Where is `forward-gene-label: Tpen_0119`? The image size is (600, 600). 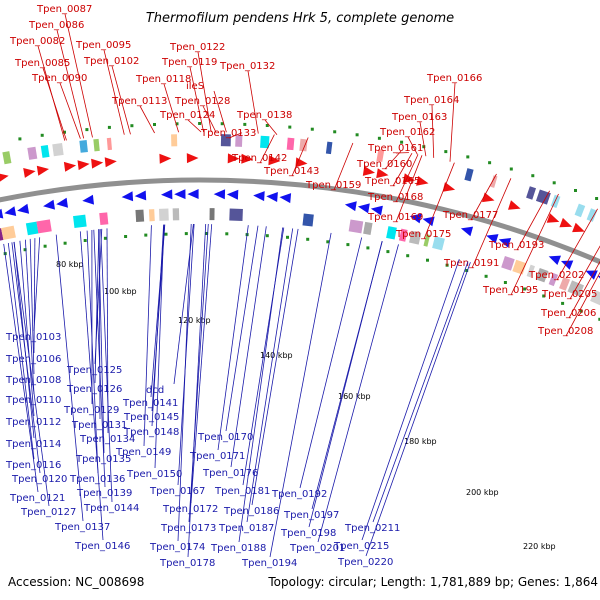
forward-gene-label: Tpen_0119 is located at coordinates (189, 62).